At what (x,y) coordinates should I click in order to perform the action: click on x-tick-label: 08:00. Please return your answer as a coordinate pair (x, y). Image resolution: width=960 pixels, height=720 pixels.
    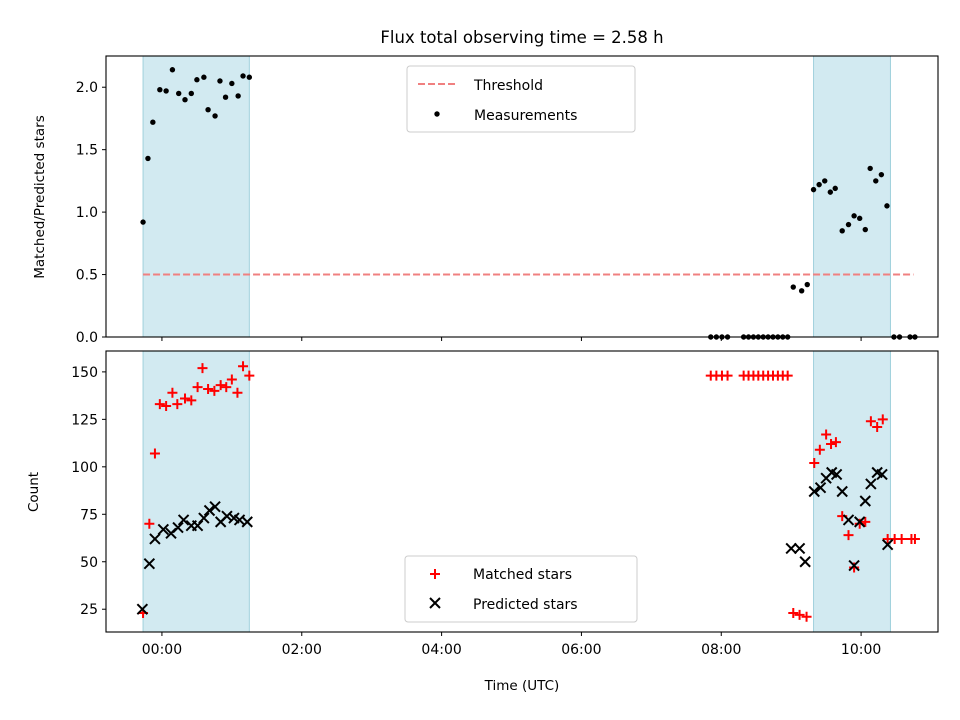
    Looking at the image, I should click on (721, 650).